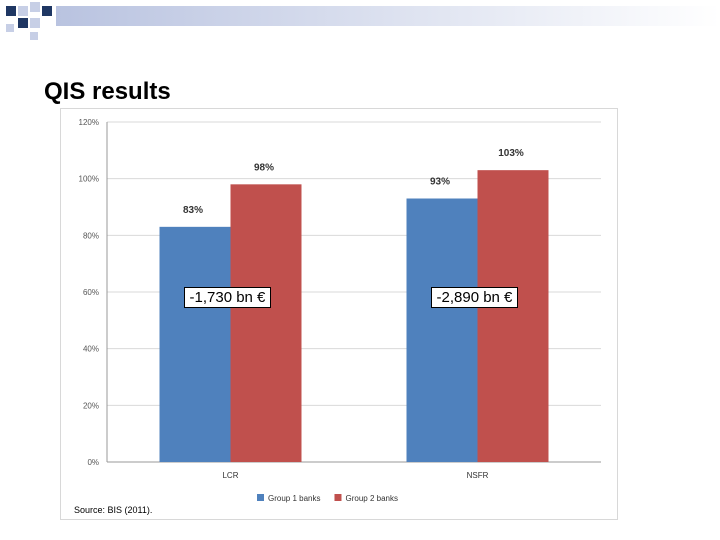  Describe the element at coordinates (91, 292) in the screenshot. I see `y-tick-label: 60%` at that location.